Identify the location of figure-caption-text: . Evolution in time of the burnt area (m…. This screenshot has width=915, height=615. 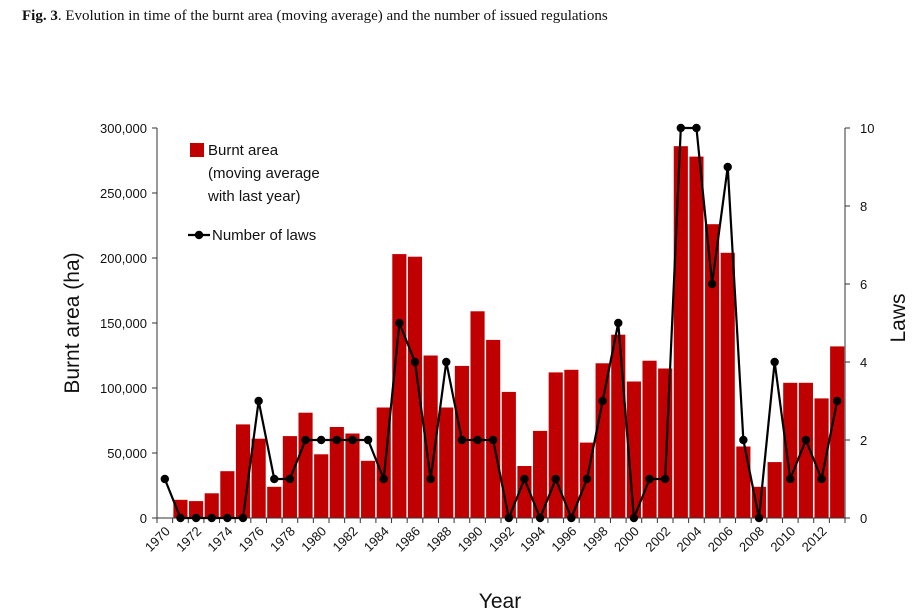
(332, 16).